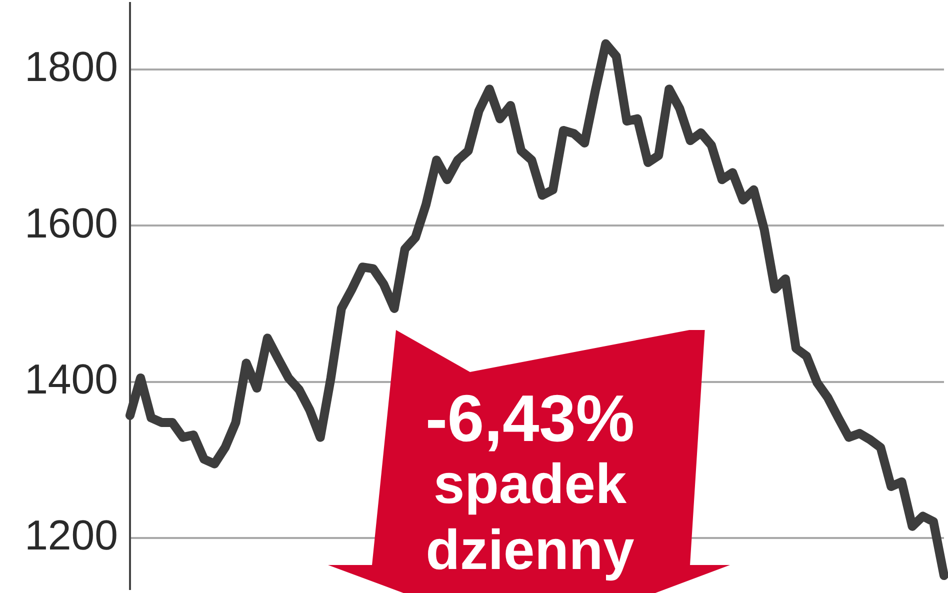 This screenshot has width=948, height=593. What do you see at coordinates (530, 482) in the screenshot?
I see `annotation: -6,43% spadek dzienny` at bounding box center [530, 482].